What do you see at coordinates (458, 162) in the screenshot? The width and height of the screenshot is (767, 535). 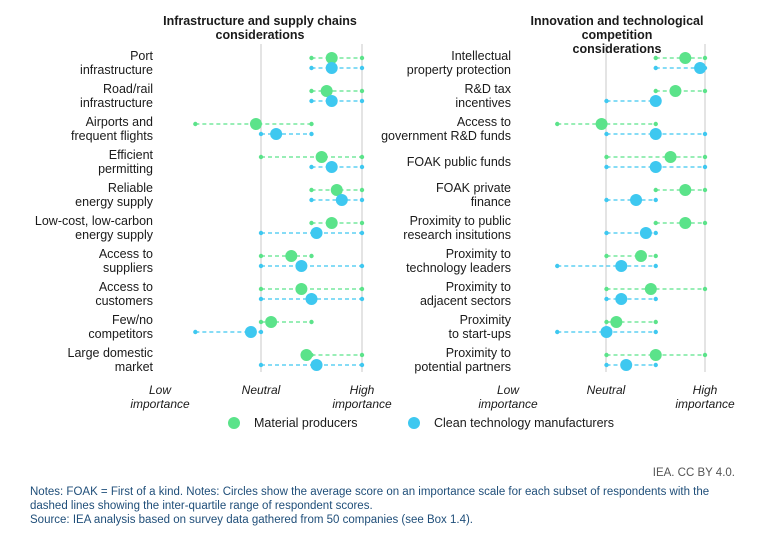 I see `category-label-foak-public-funds: FOAK public funds` at bounding box center [458, 162].